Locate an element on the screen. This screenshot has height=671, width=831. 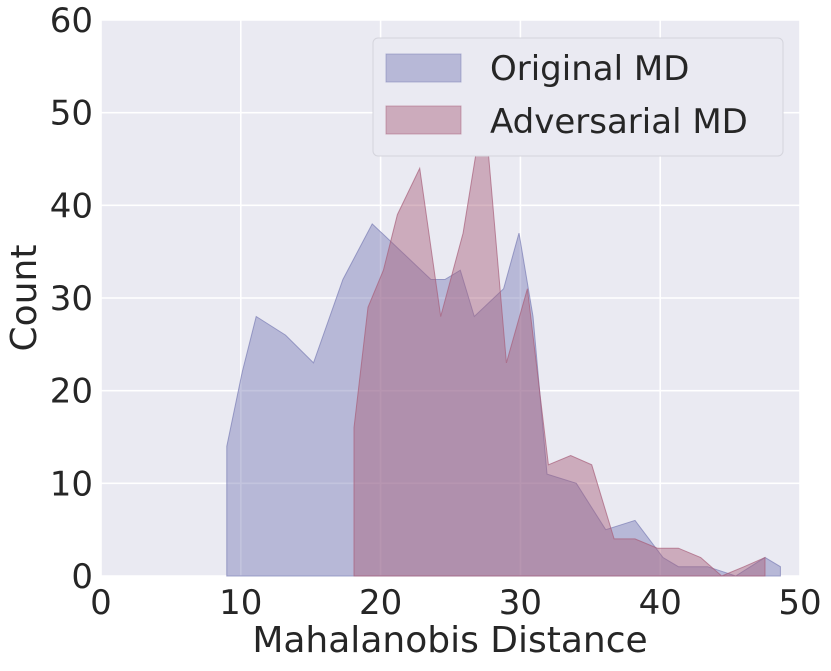
legend: Original MD Adversarial MD is located at coordinates (578, 97).